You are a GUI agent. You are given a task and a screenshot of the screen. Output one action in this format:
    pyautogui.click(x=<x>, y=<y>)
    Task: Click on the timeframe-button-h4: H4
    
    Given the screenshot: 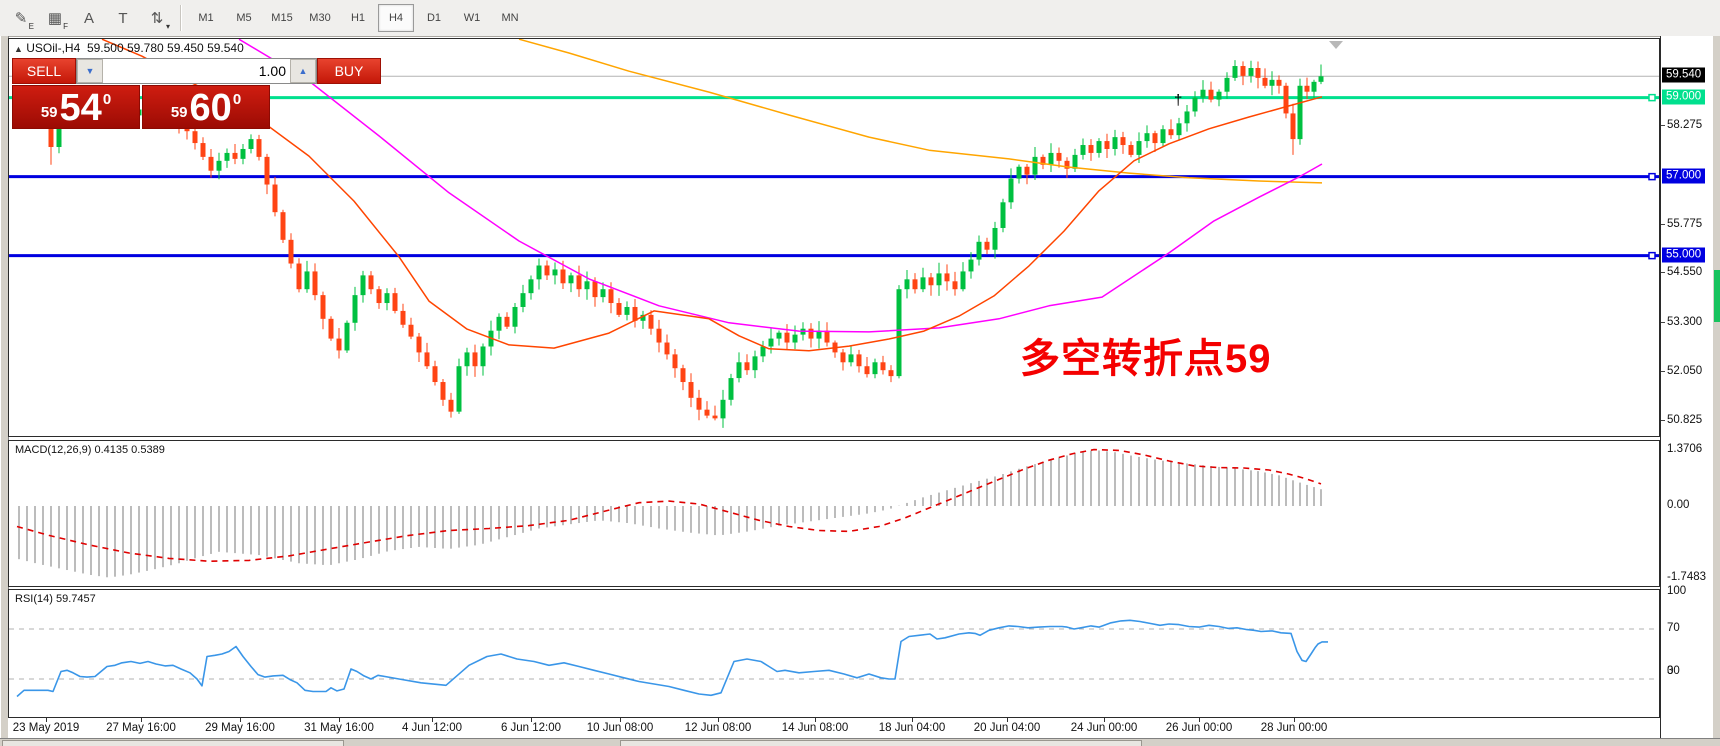 What is the action you would take?
    pyautogui.click(x=396, y=18)
    